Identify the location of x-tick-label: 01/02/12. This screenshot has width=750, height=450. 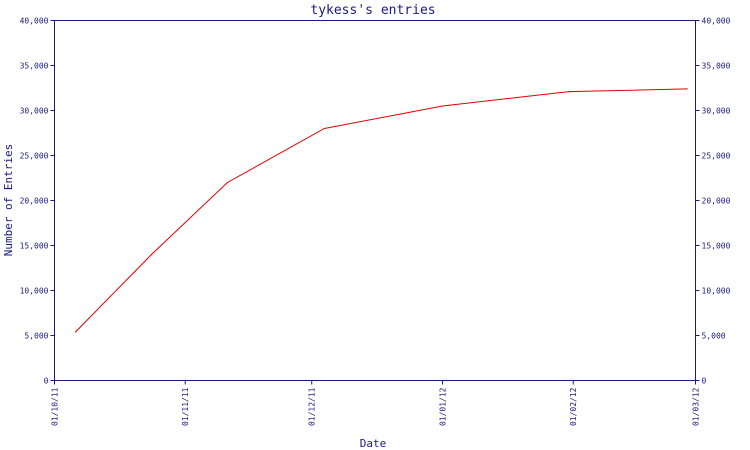
(573, 406).